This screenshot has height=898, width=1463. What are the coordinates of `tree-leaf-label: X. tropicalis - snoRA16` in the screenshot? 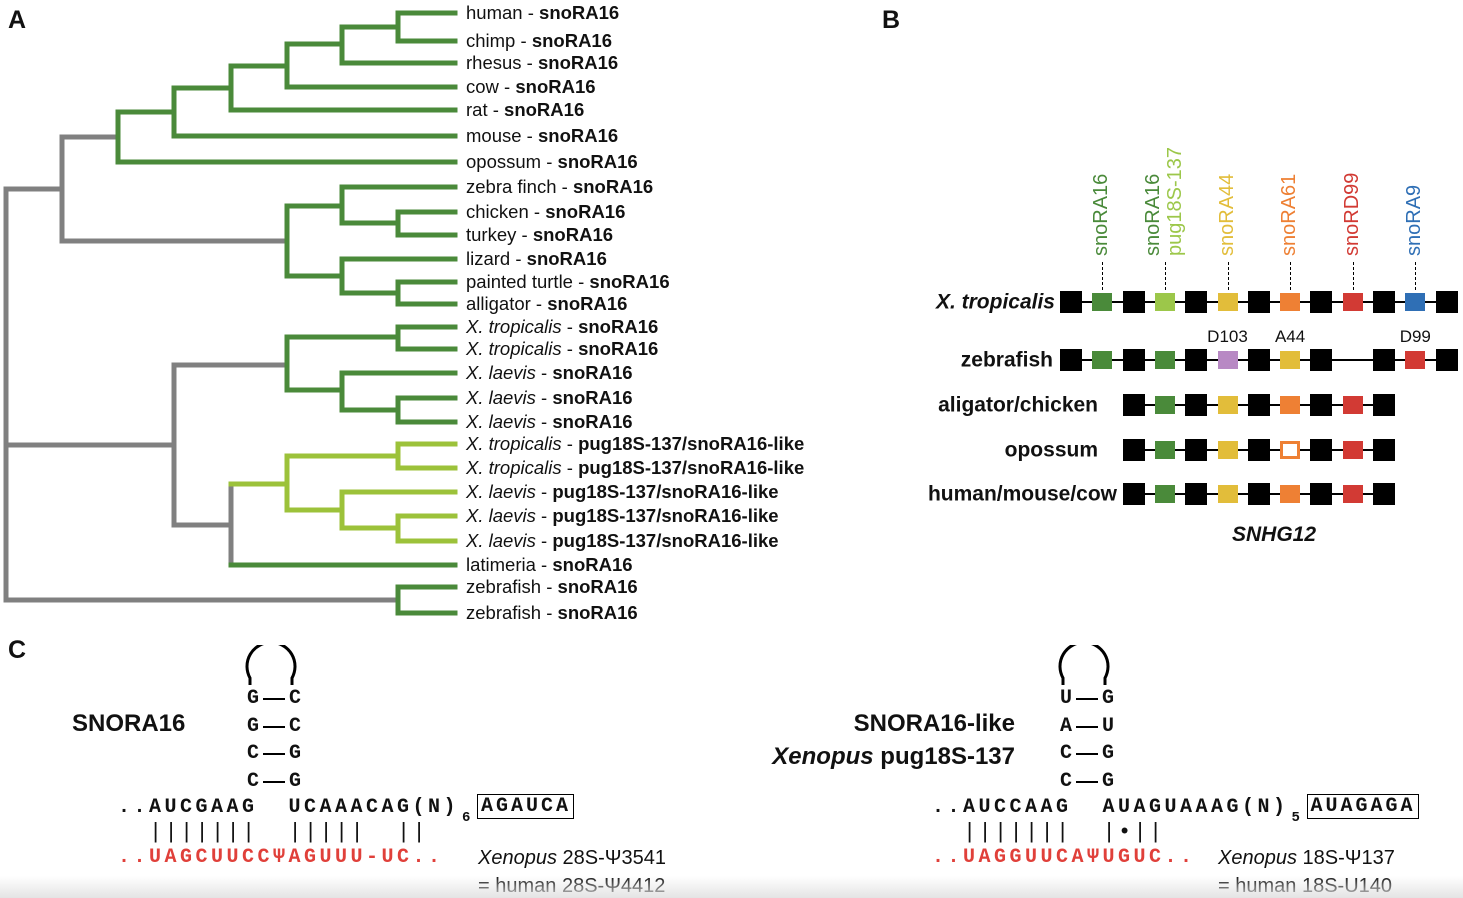 It's located at (562, 348).